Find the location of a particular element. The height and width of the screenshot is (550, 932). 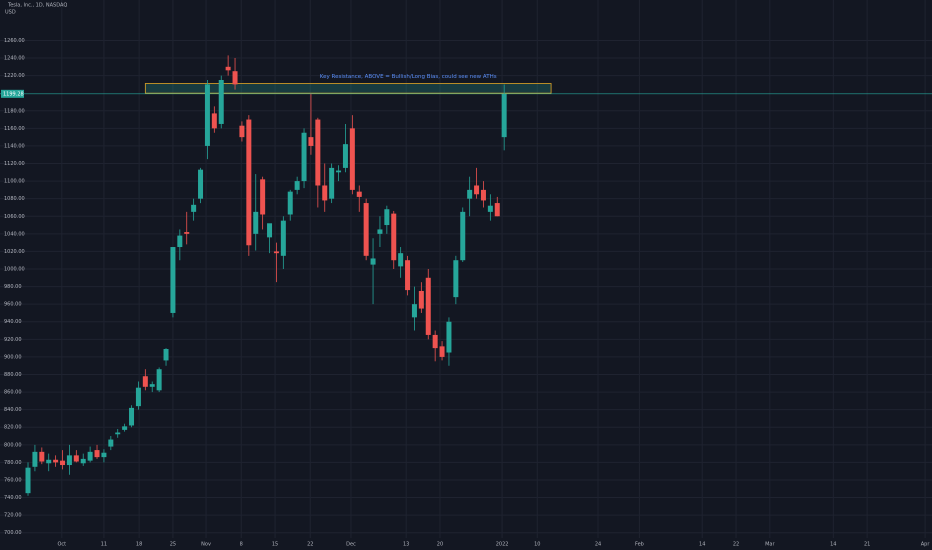

y-tick-label: 940.00 is located at coordinates (13, 322).